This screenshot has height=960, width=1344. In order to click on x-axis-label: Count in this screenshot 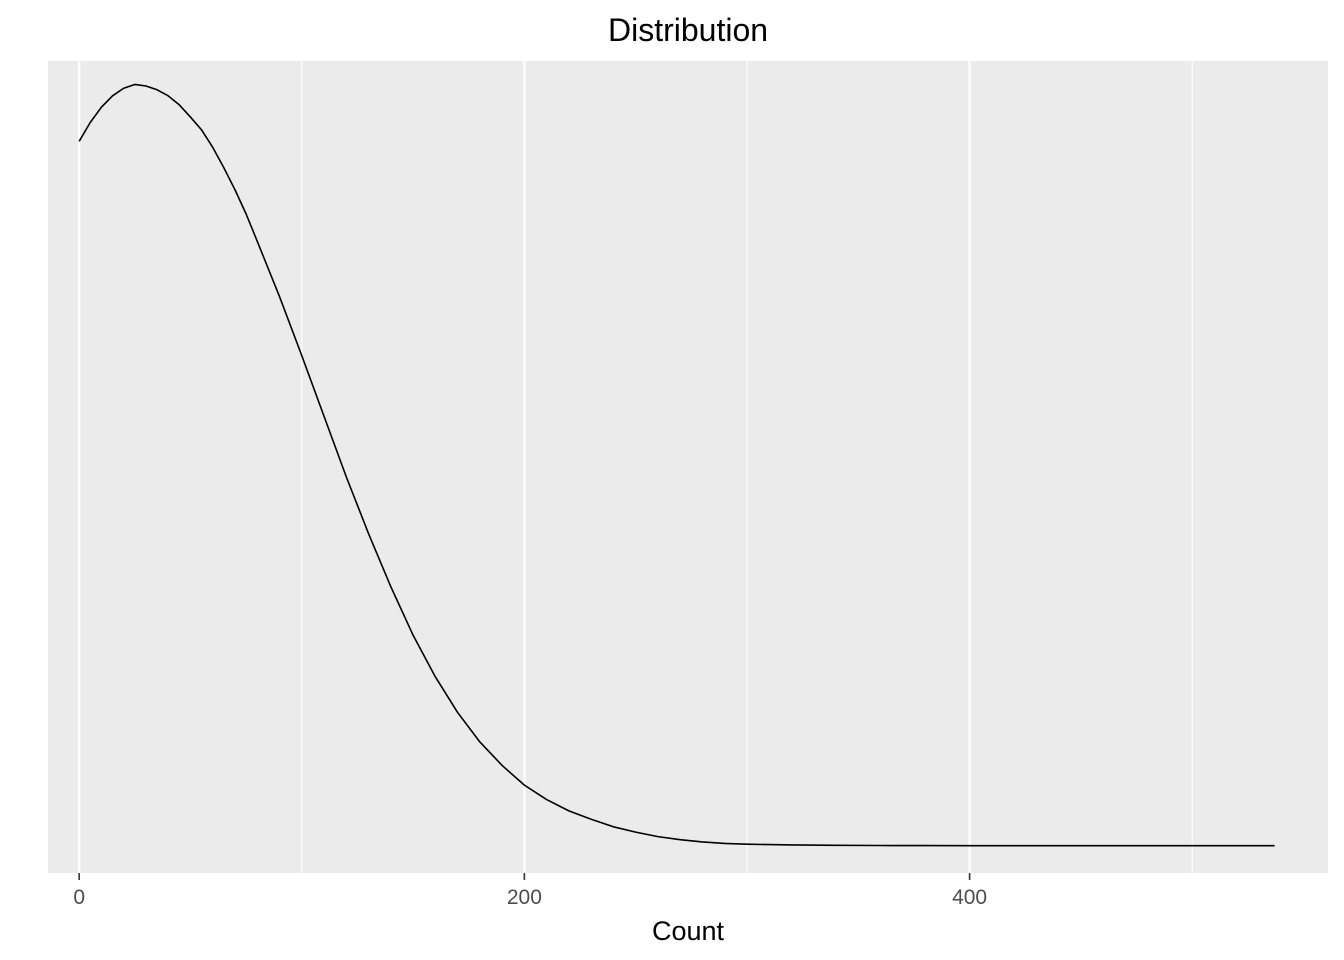, I will do `click(688, 931)`.